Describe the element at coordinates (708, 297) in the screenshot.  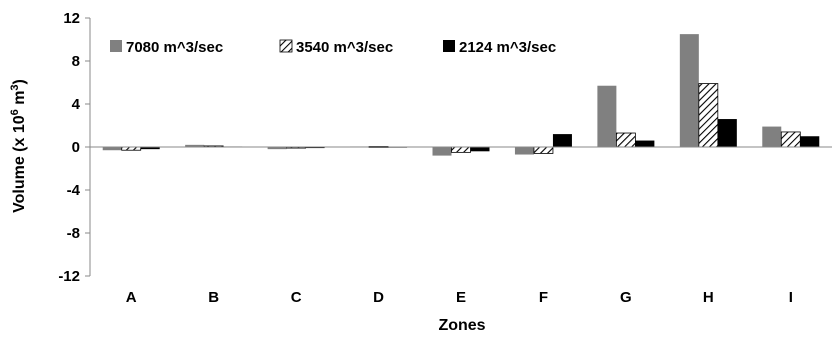
I see `x-tick-label: H` at that location.